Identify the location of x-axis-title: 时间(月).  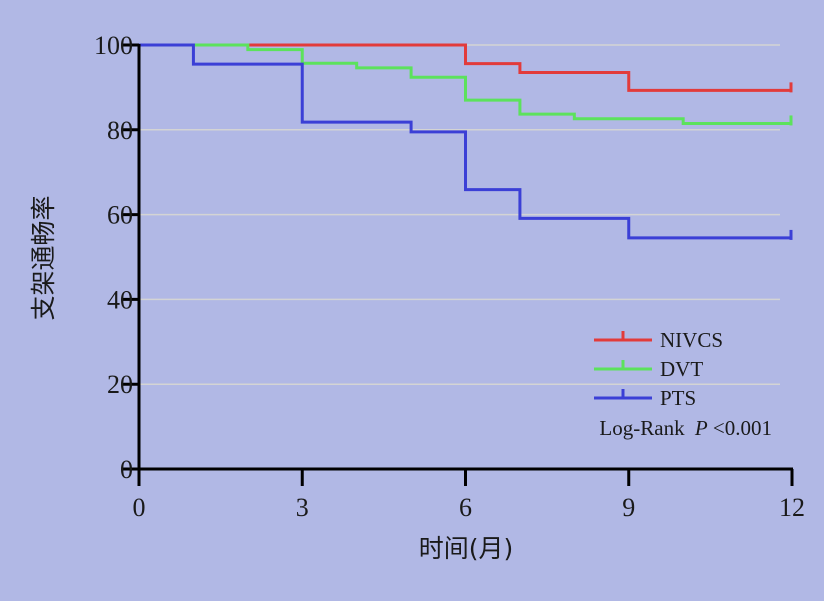
(466, 548).